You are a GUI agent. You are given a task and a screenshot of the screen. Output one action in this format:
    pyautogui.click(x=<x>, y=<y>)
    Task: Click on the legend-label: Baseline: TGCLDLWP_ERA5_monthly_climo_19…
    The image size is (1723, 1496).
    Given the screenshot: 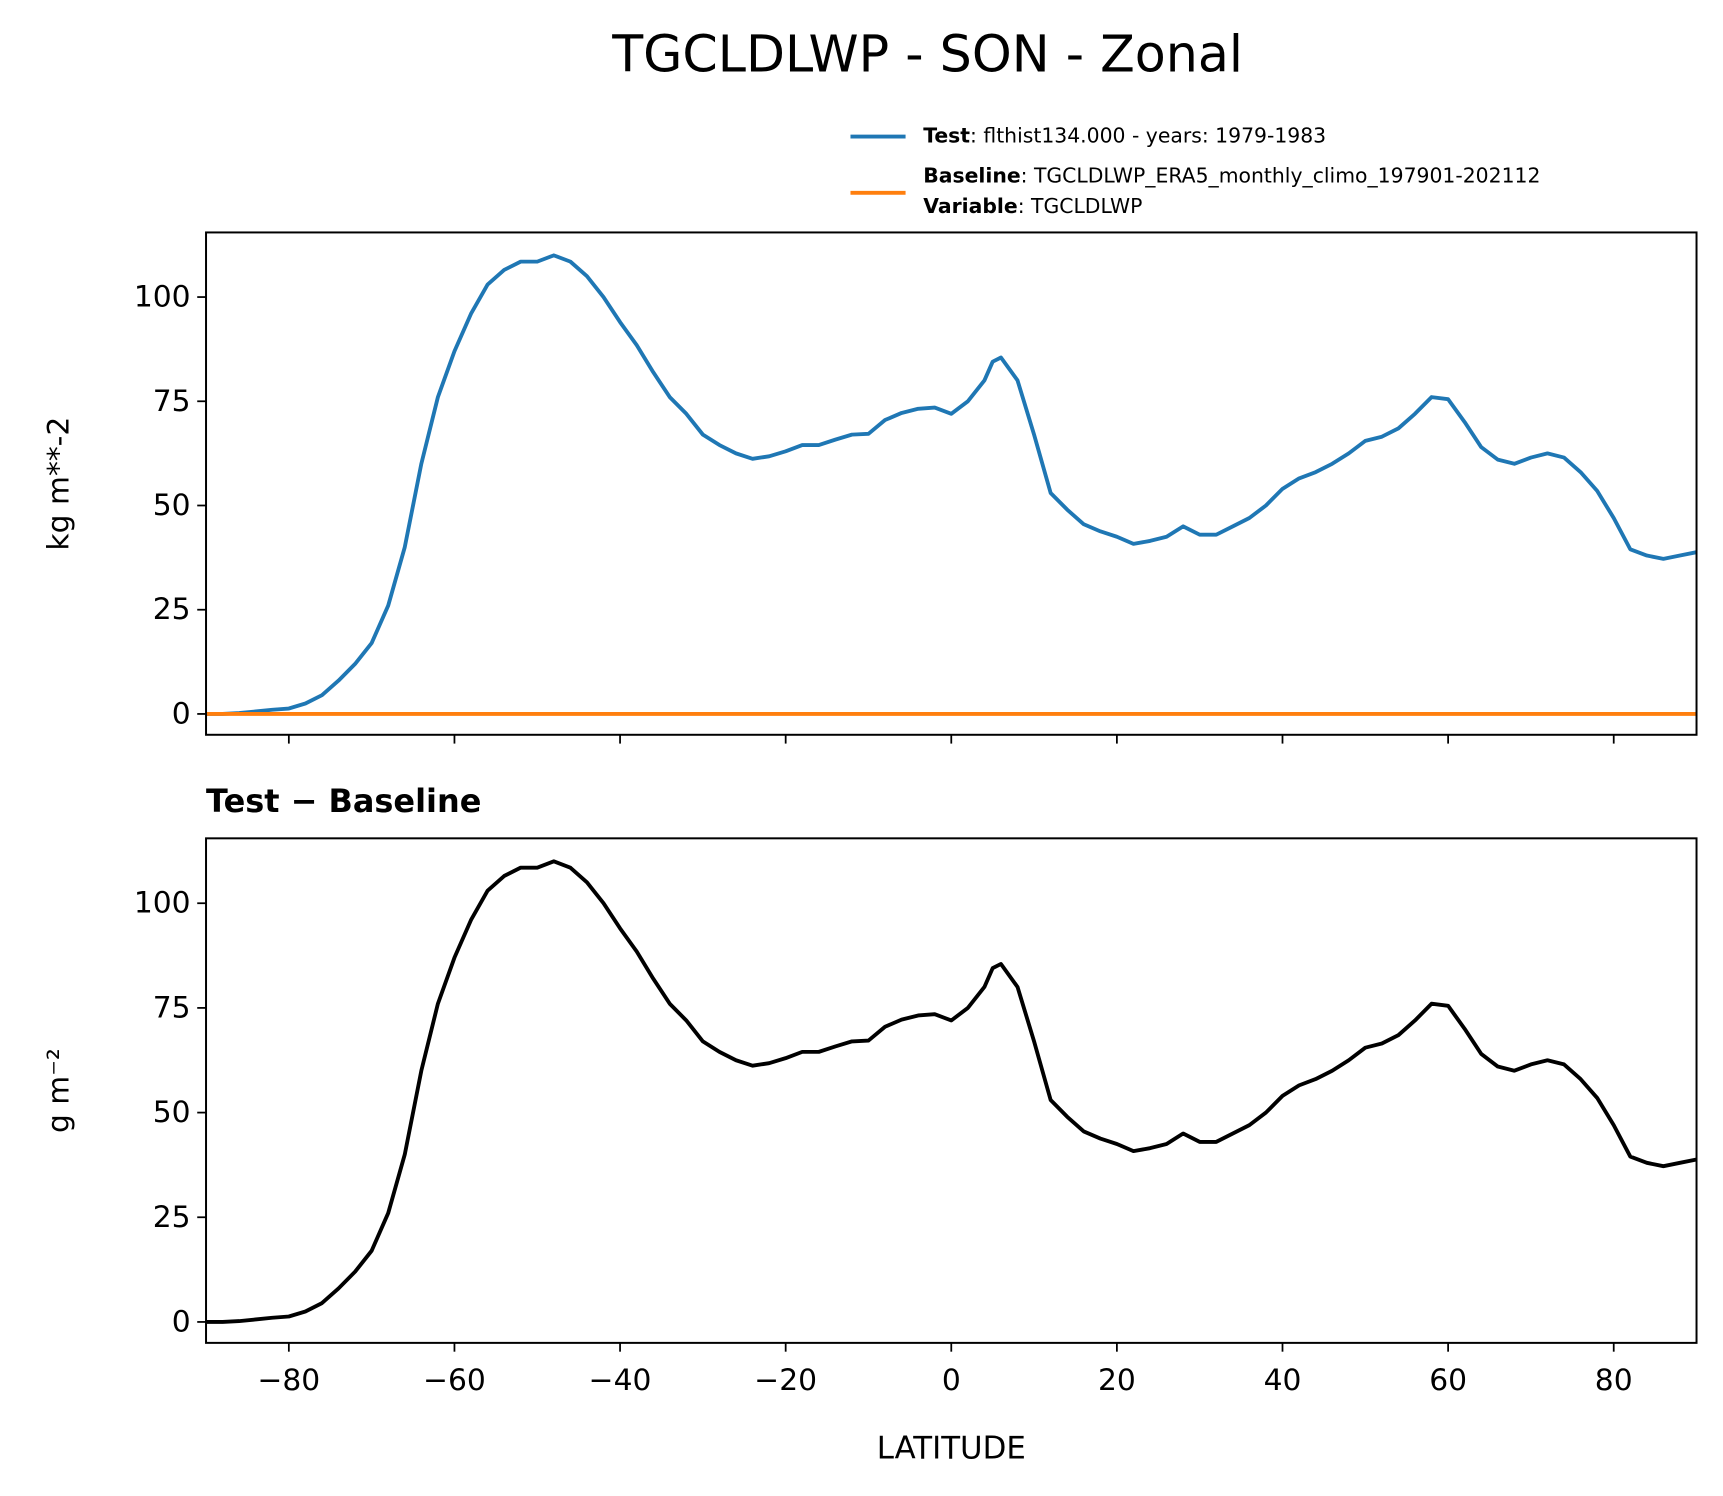 What is the action you would take?
    pyautogui.click(x=1231, y=175)
    